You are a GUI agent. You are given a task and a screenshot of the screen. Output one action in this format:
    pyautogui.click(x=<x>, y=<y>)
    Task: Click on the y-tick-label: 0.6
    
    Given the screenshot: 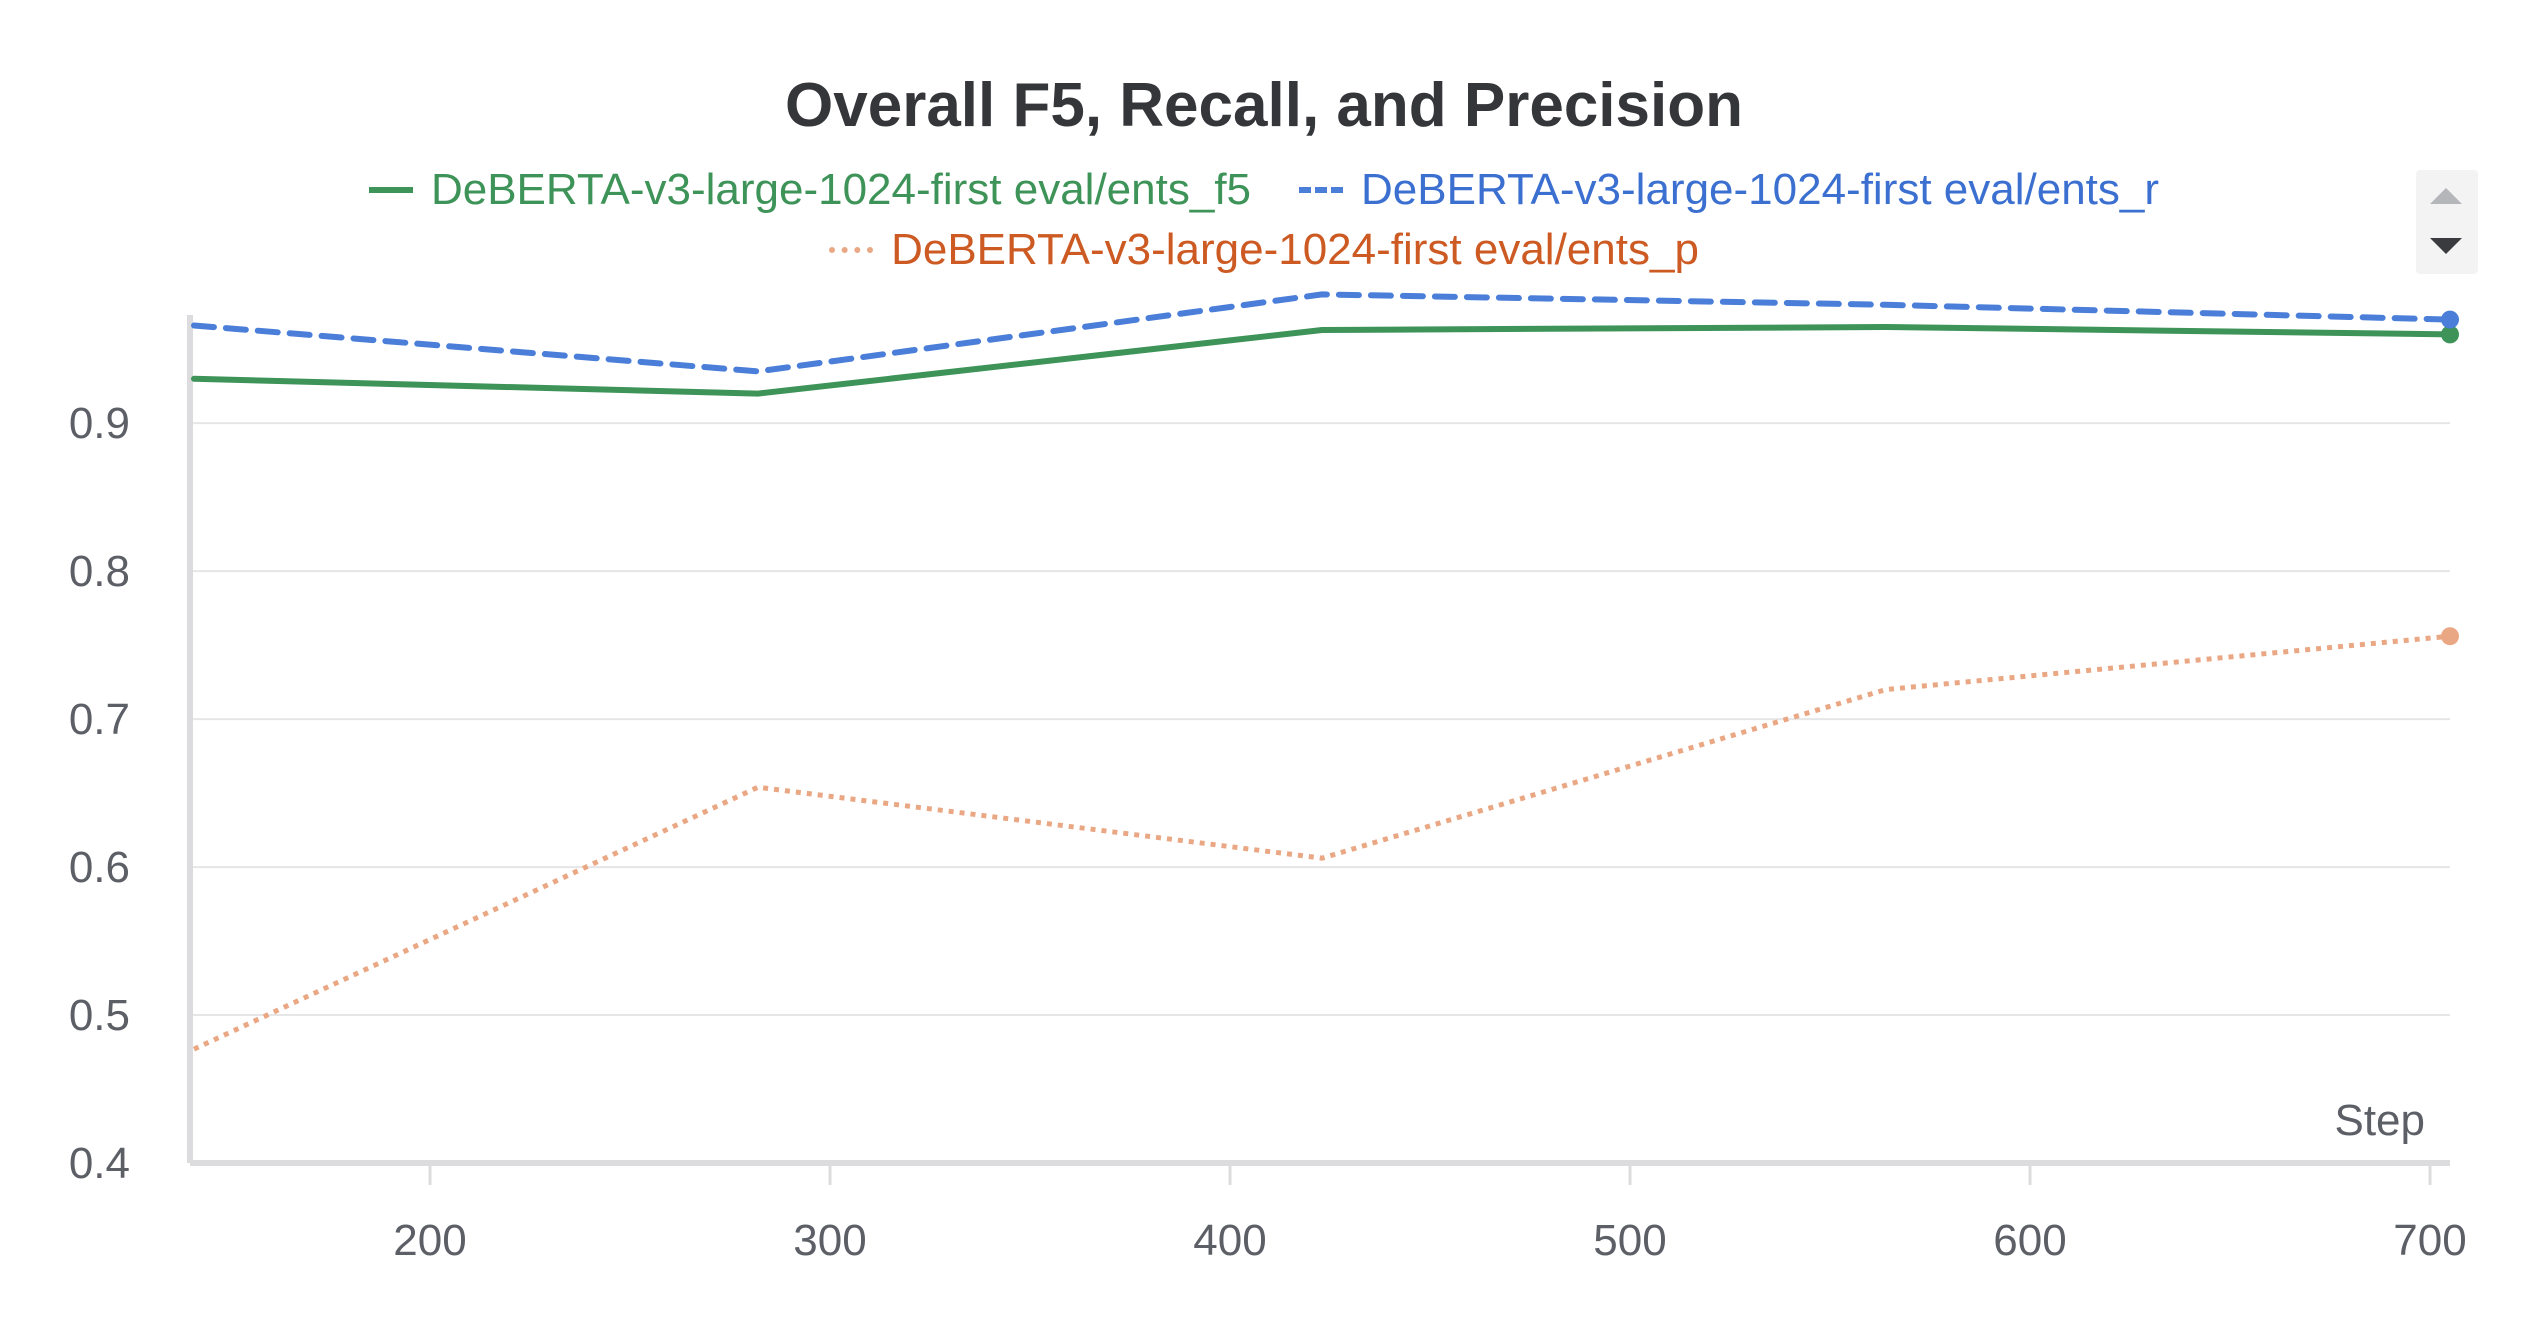 What is the action you would take?
    pyautogui.click(x=99, y=867)
    